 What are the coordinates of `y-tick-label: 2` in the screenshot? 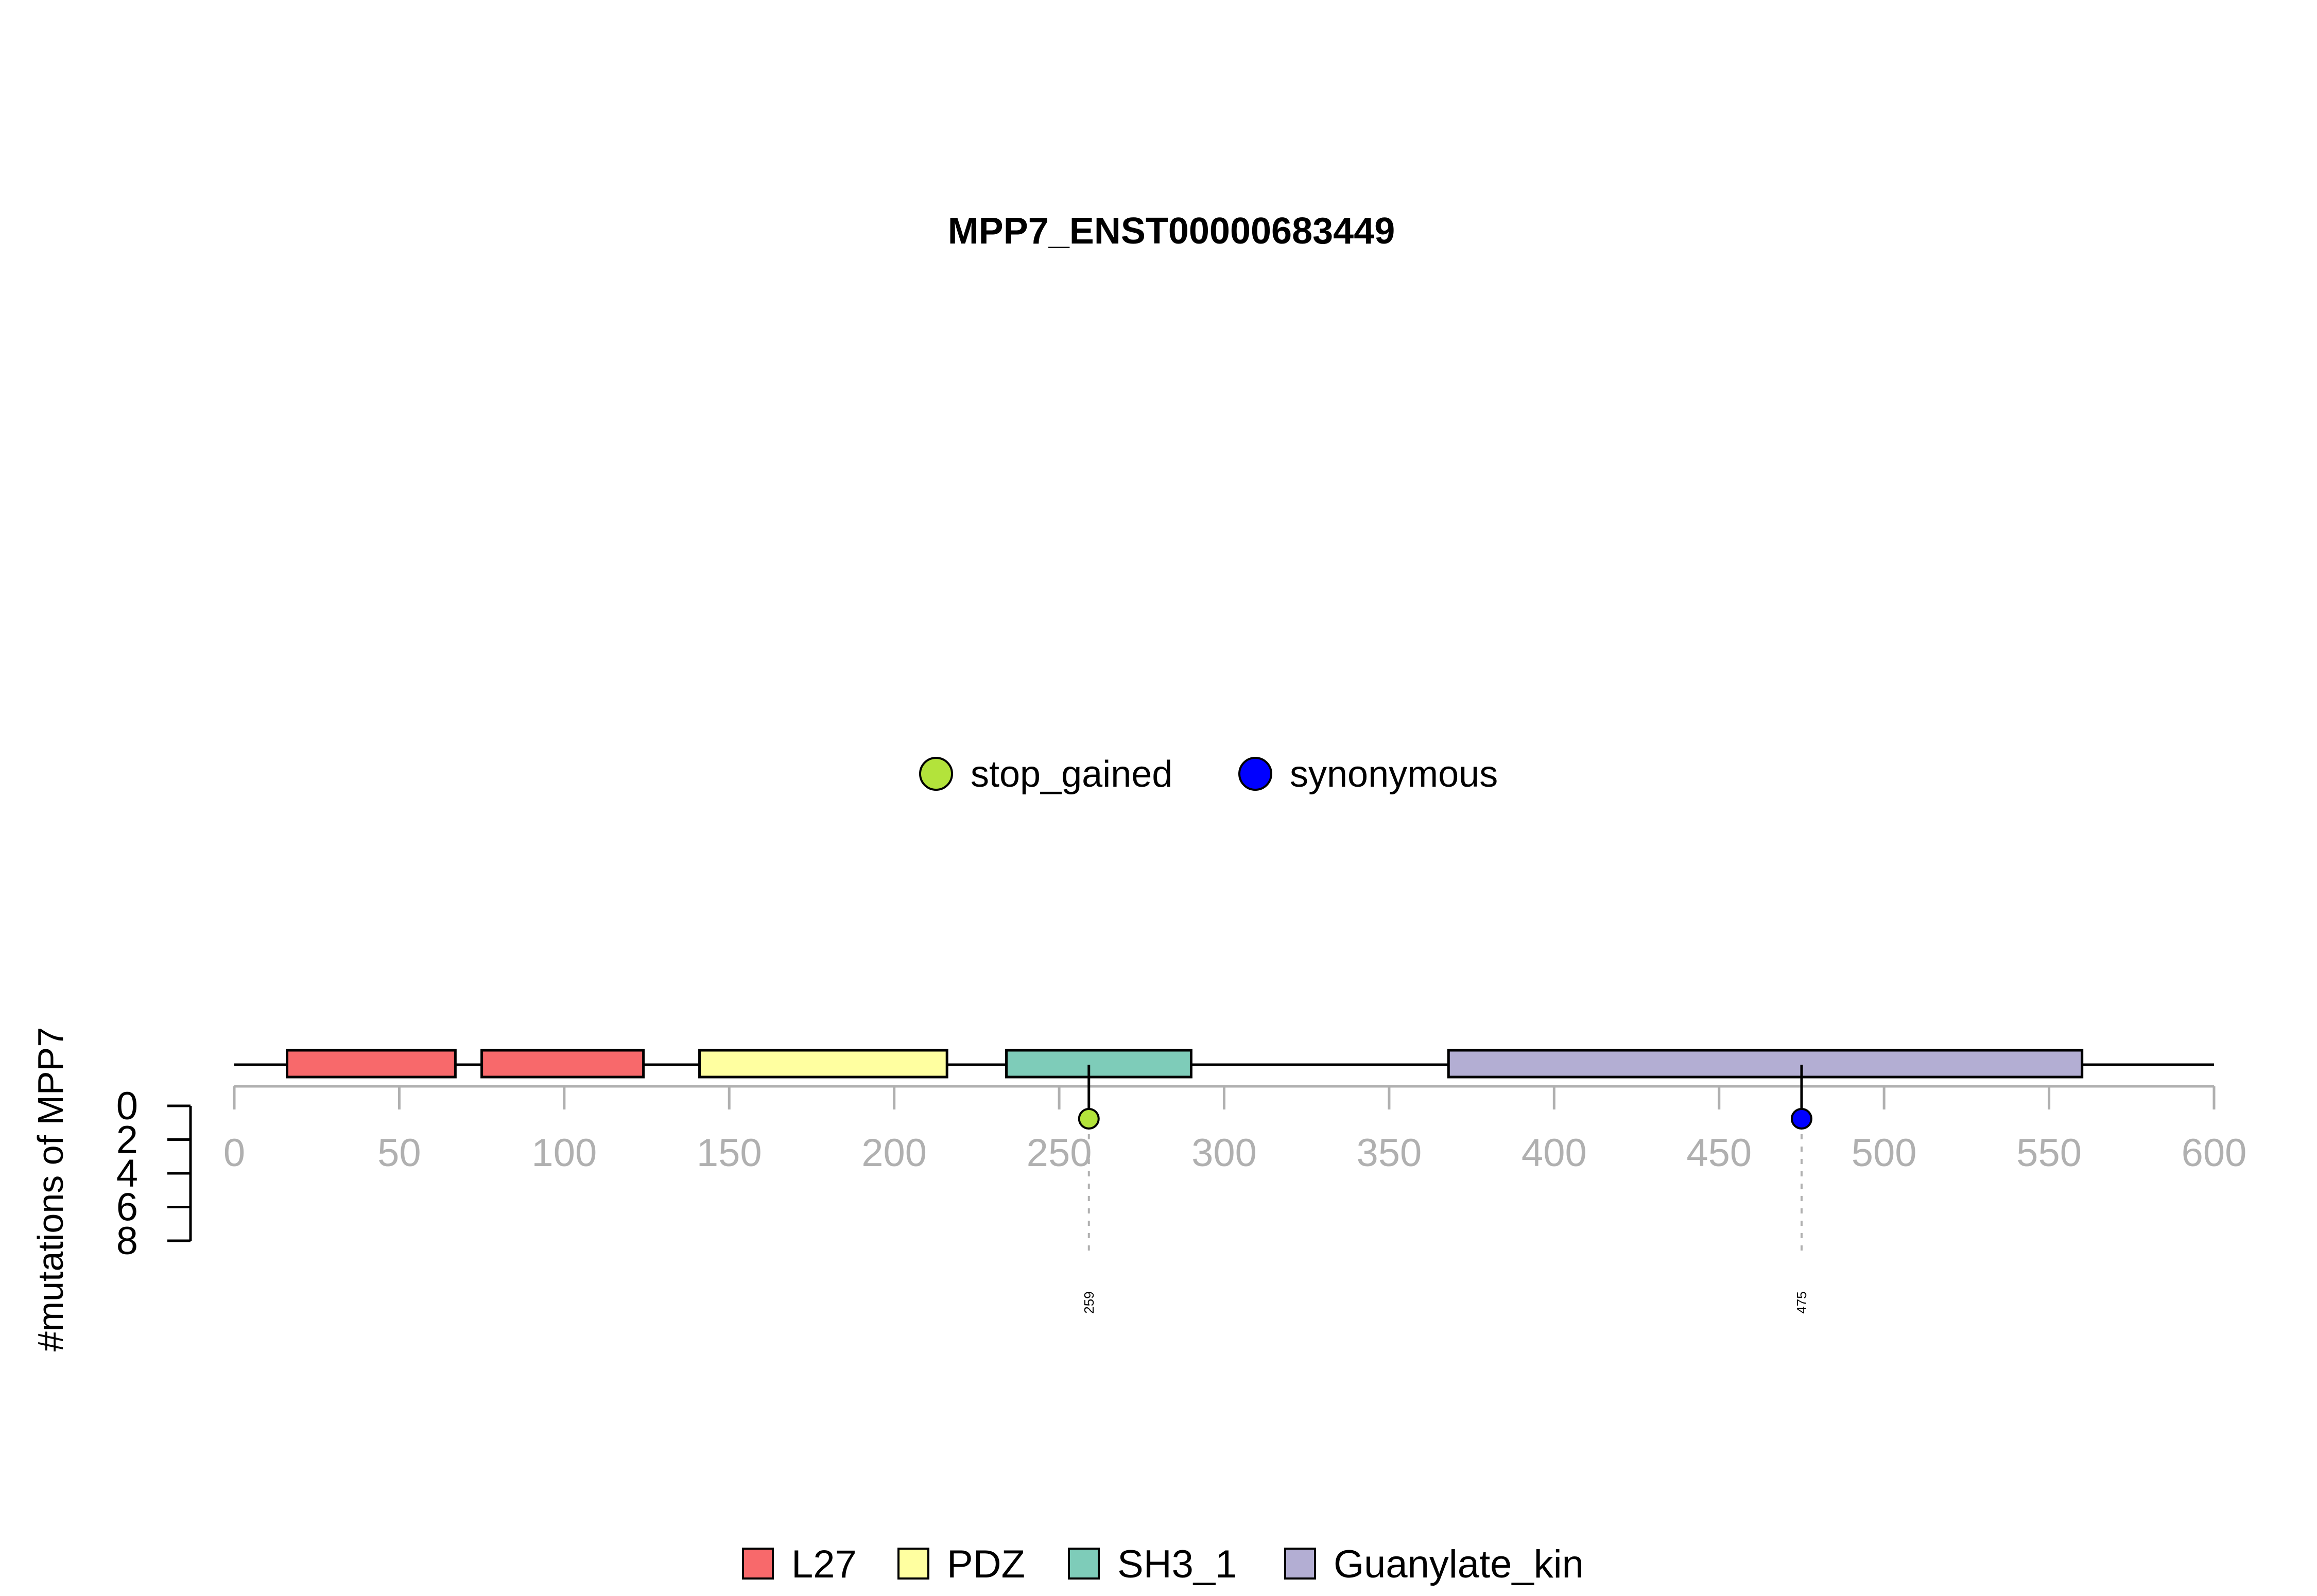 It's located at (127, 1140).